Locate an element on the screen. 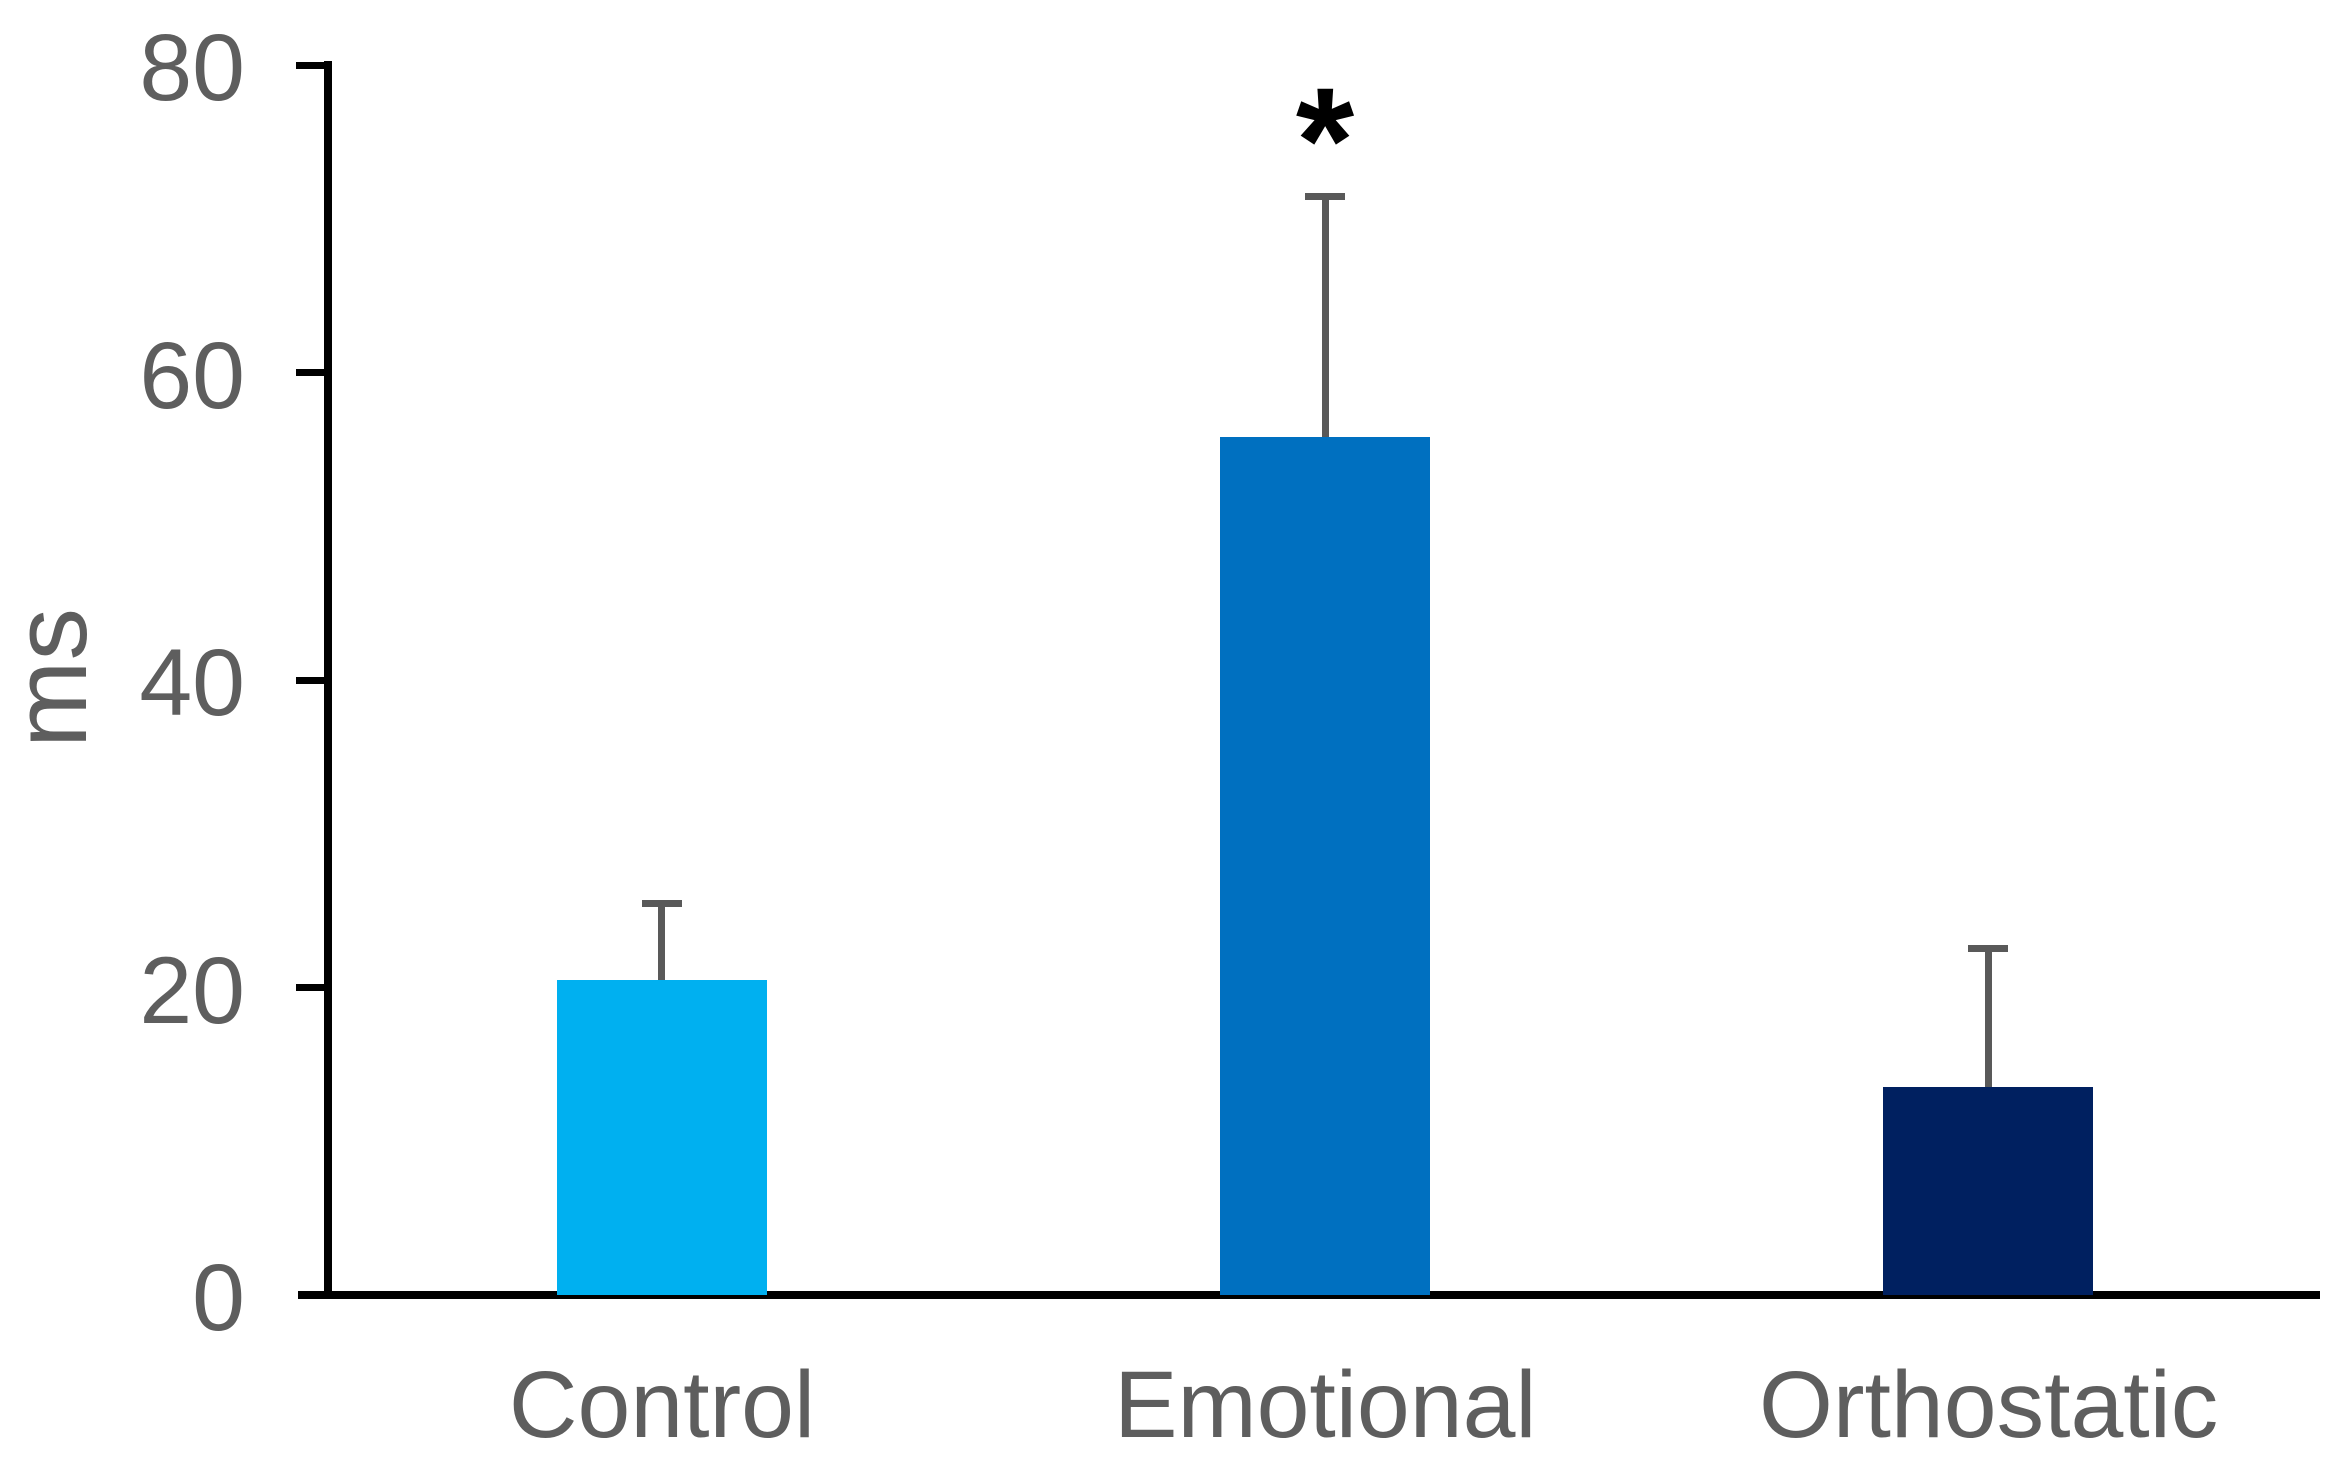 The height and width of the screenshot is (1482, 2344). error-bar-cap-orthostatic is located at coordinates (1988, 948).